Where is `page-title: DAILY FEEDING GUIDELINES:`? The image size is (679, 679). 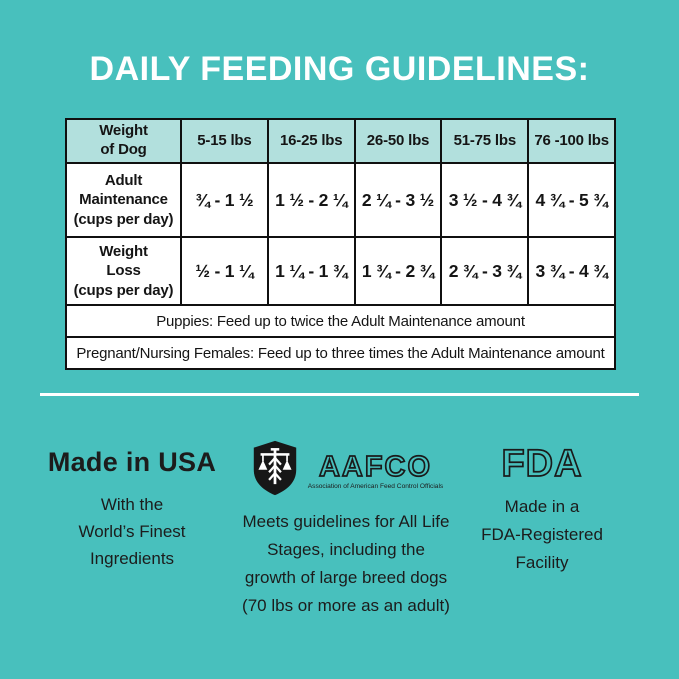 page-title: DAILY FEEDING GUIDELINES: is located at coordinates (339, 69).